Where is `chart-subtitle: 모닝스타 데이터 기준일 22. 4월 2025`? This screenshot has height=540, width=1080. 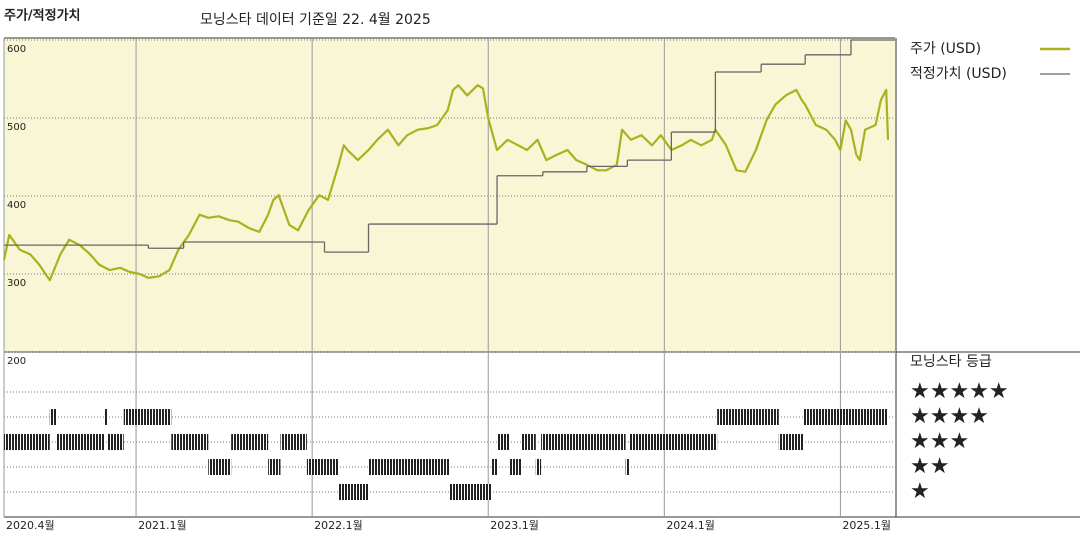
chart-subtitle: 모닝스타 데이터 기준일 22. 4월 2025 is located at coordinates (315, 20).